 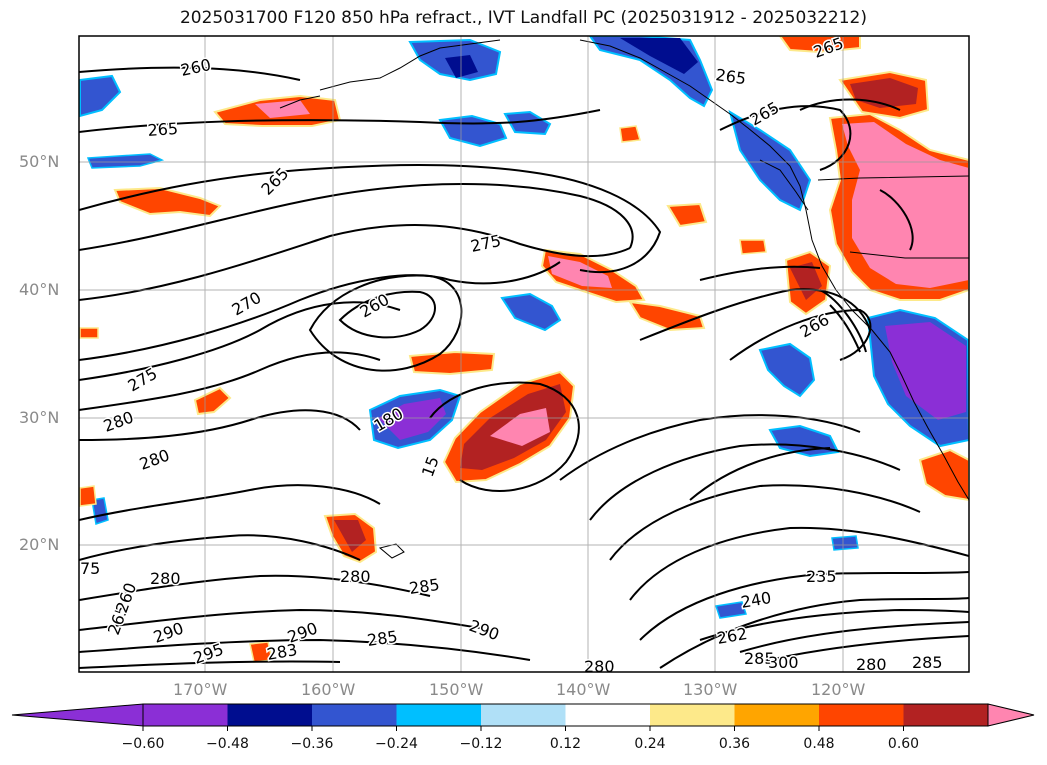 What do you see at coordinates (710, 689) in the screenshot?
I see `longitude-label: 130°W` at bounding box center [710, 689].